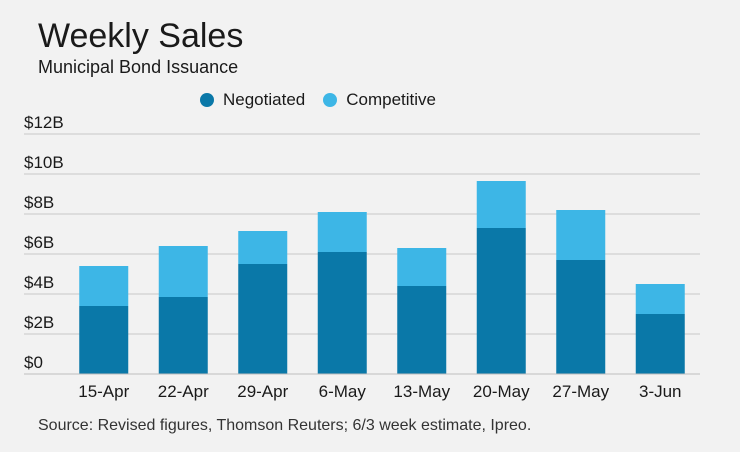 This screenshot has height=452, width=740. I want to click on bar-competitive-27-may, so click(581, 235).